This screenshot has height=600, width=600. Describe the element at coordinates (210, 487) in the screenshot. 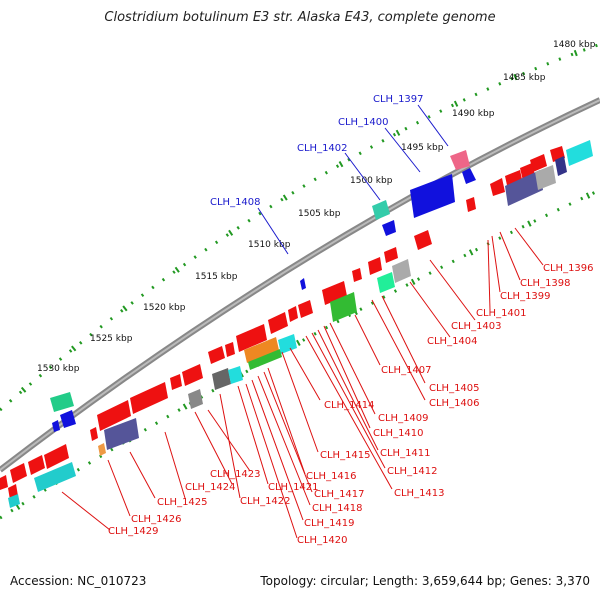

I see `gene-label: CLH_1424` at that location.